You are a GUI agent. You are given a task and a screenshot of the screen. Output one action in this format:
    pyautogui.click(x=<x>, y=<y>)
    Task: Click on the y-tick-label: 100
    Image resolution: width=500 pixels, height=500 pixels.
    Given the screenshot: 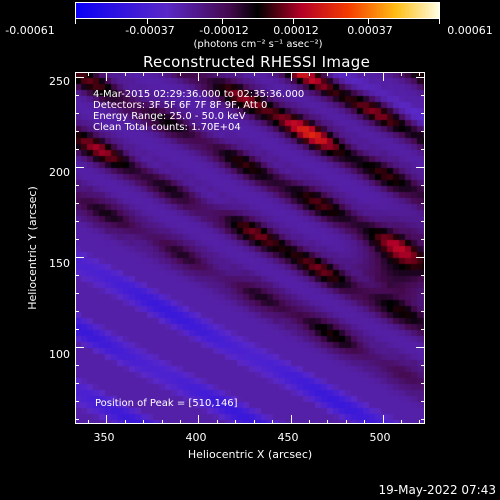 What is the action you would take?
    pyautogui.click(x=59, y=354)
    